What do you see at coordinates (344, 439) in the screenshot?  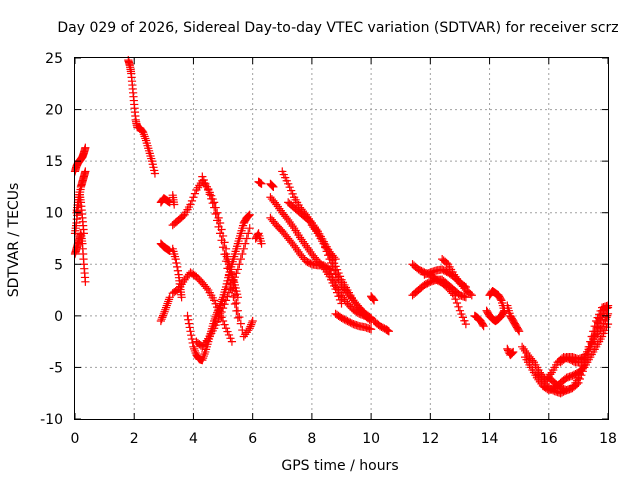 I see `x-tick-labels: 0 2 4 6 8 10 12 14 16 18` at bounding box center [344, 439].